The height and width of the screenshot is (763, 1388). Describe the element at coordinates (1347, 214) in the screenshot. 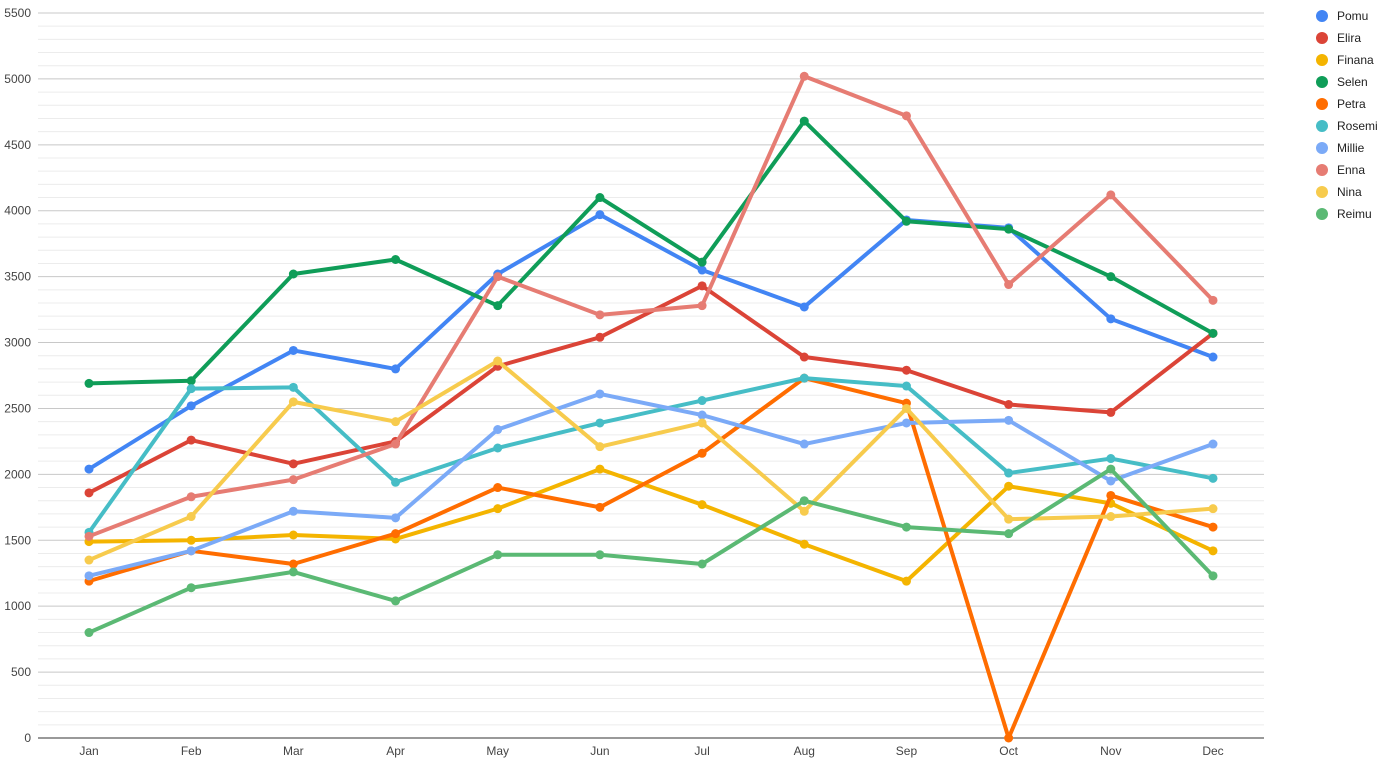

I see `legend-item-reimu: Reimu` at that location.